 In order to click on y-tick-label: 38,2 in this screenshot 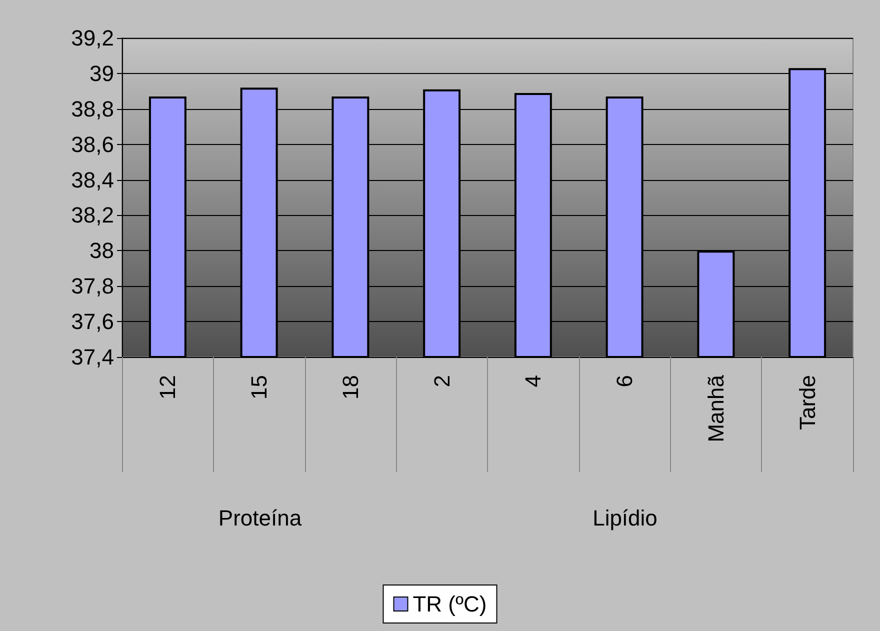, I will do `click(92, 215)`.